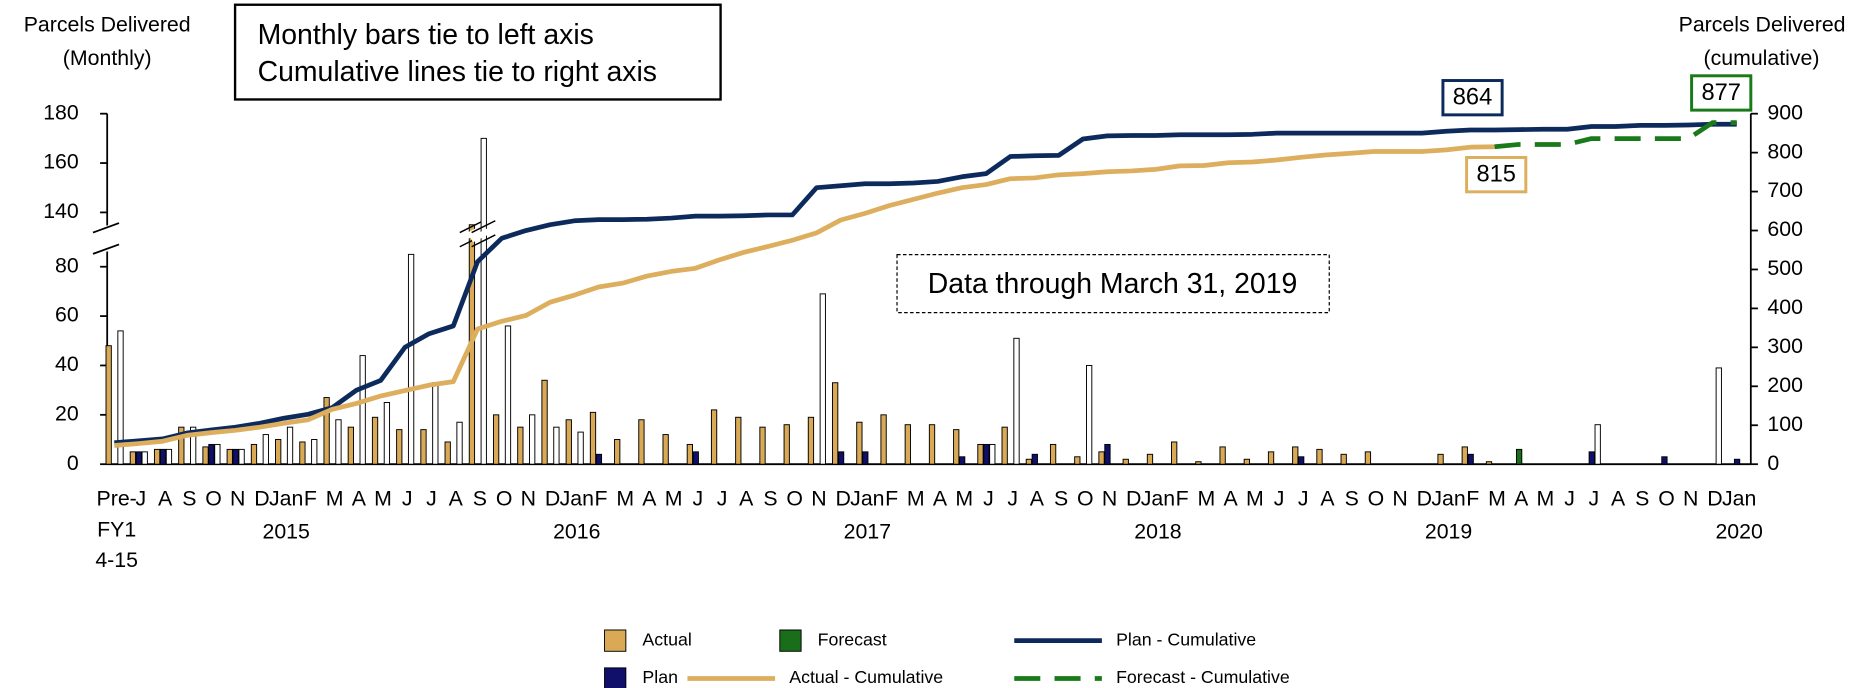 This screenshot has width=1858, height=688. I want to click on legend-swatch, so click(615, 640).